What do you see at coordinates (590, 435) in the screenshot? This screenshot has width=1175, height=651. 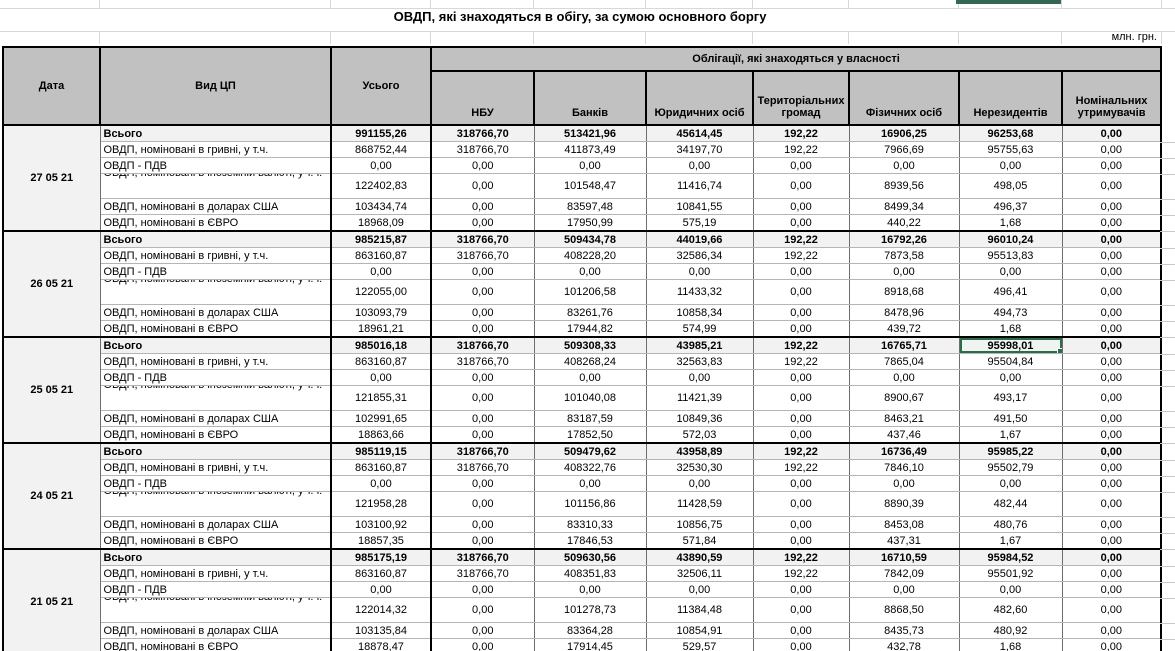 I see `value-cell: 17852,50` at bounding box center [590, 435].